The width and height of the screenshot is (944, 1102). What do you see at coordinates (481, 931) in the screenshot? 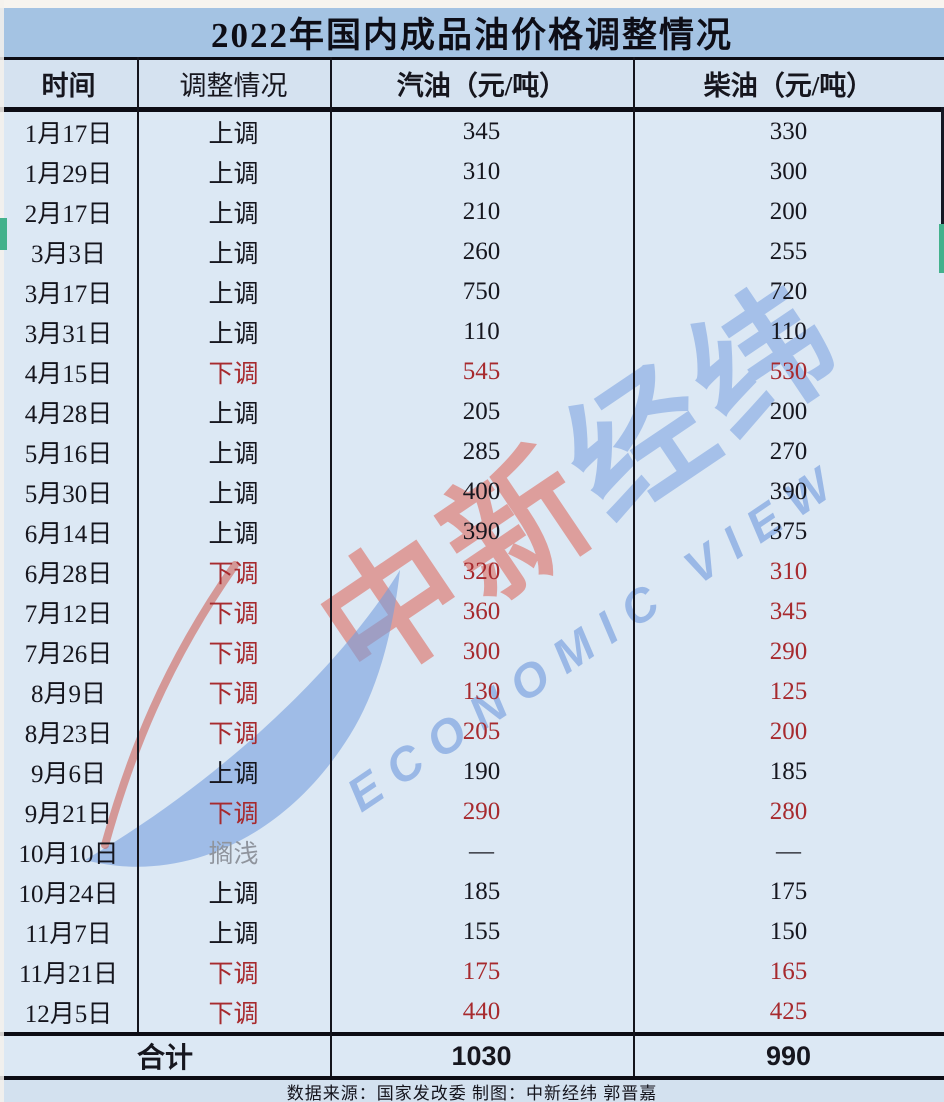
I see `gasoline-cell: 155` at bounding box center [481, 931].